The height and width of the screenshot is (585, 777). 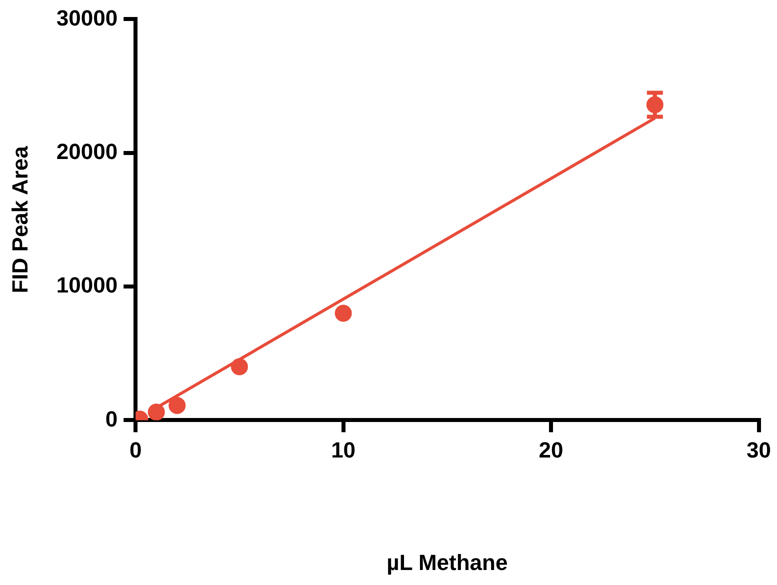 I want to click on x-axis-title: µL Methane, so click(x=447, y=562).